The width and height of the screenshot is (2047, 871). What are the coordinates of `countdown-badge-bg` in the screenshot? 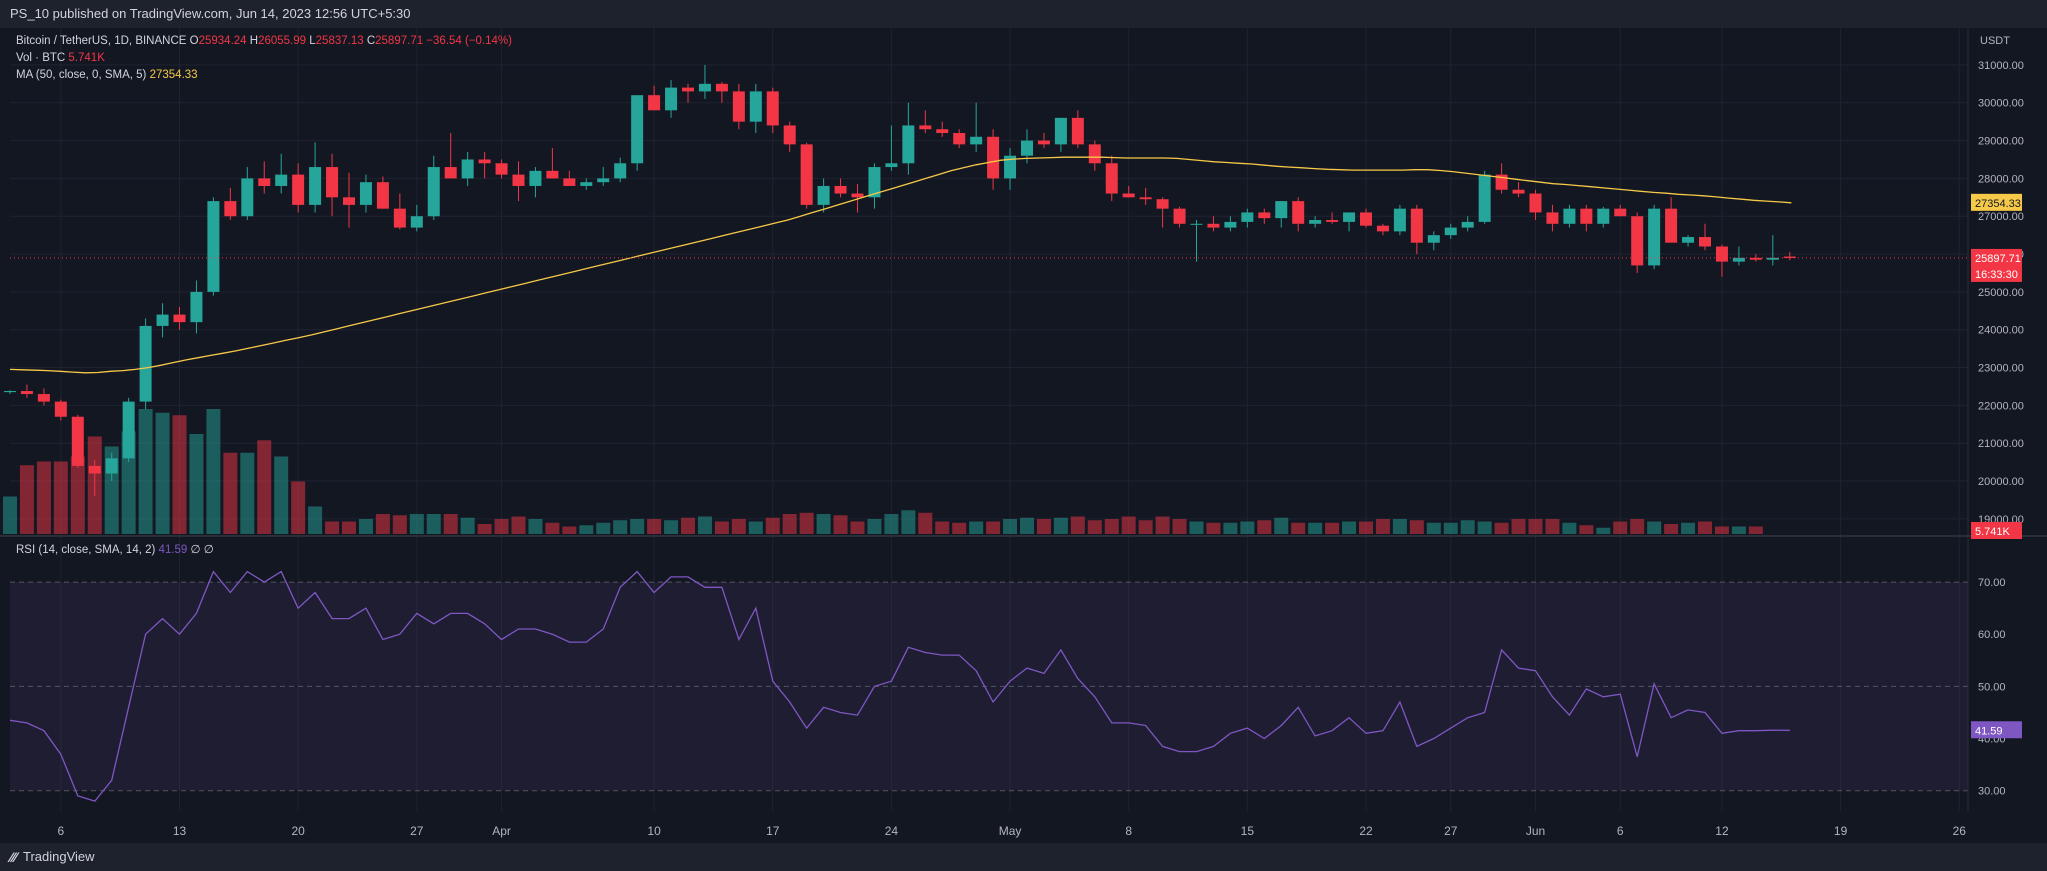 It's located at (1996, 273).